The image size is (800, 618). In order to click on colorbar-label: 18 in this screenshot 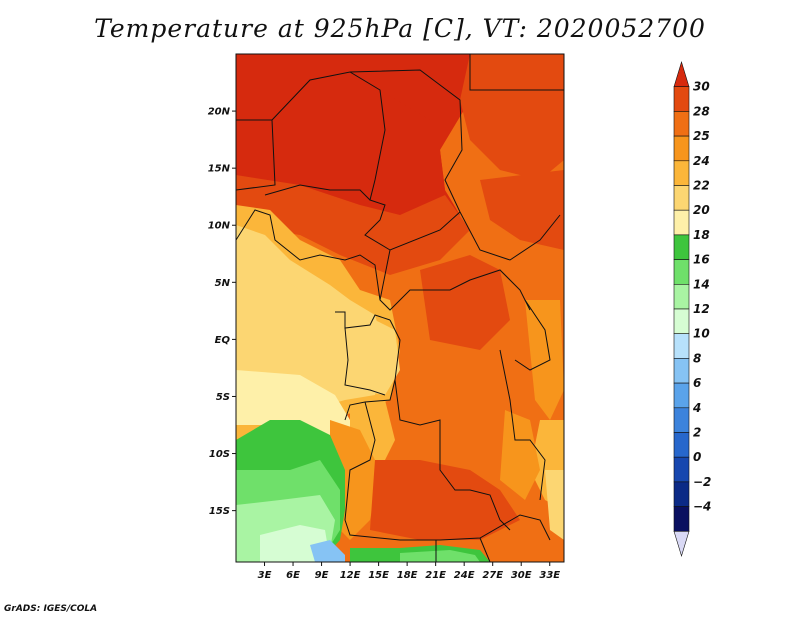, I will do `click(701, 235)`.